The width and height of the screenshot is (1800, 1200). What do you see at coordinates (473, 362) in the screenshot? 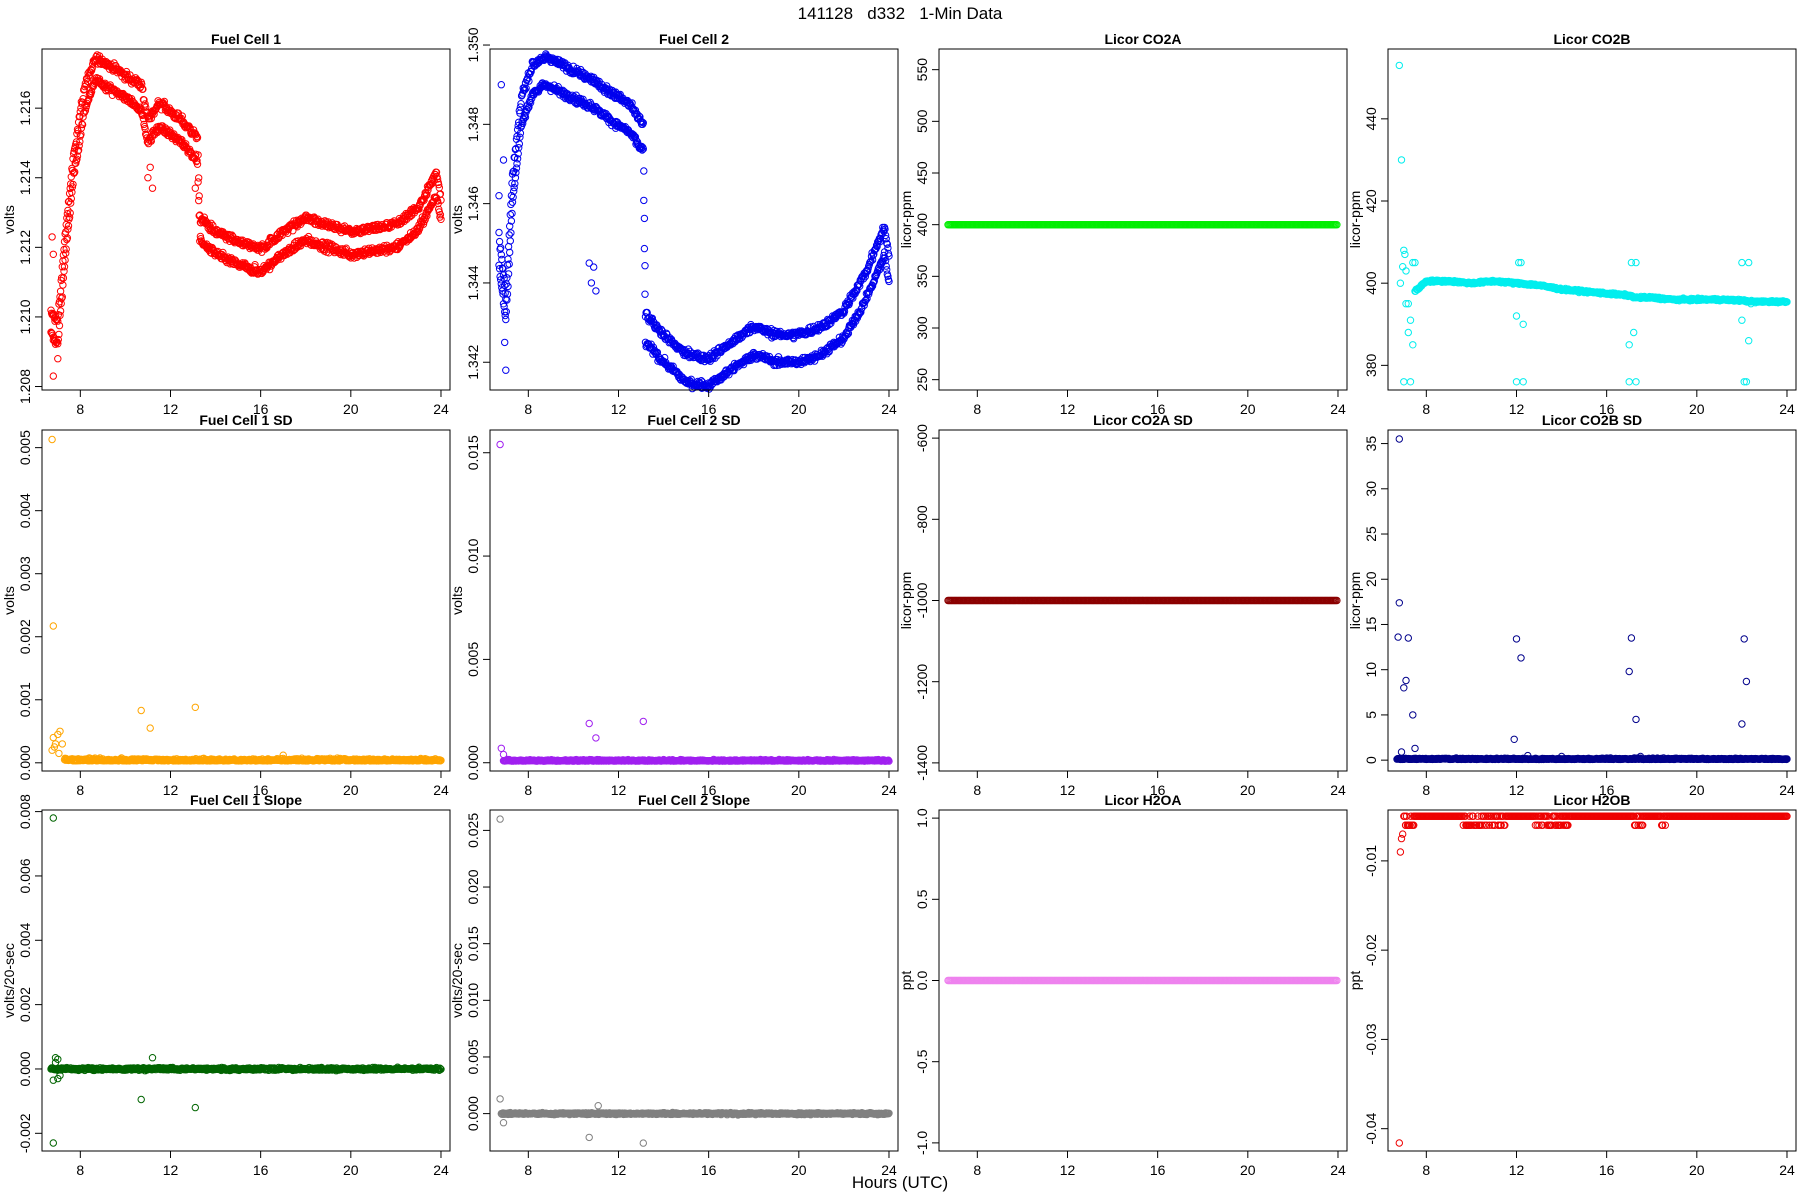
I see `y-tick-label: 1.342` at bounding box center [473, 362].